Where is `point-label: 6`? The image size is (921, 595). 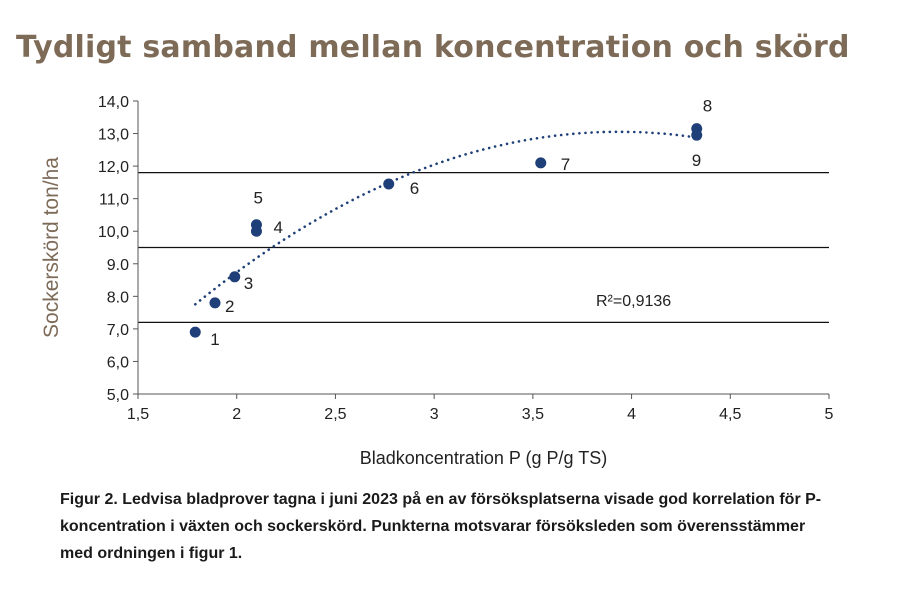
point-label: 6 is located at coordinates (414, 188).